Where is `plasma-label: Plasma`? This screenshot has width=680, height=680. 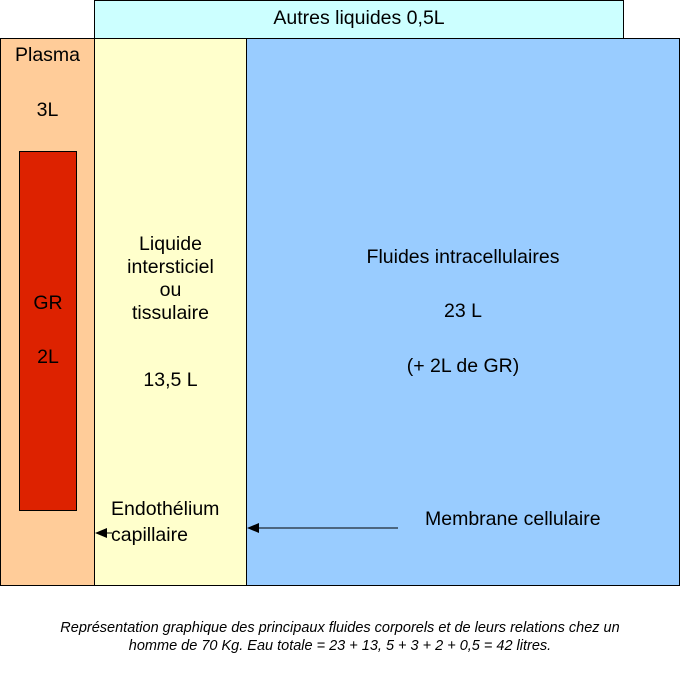
plasma-label: Plasma is located at coordinates (47, 55).